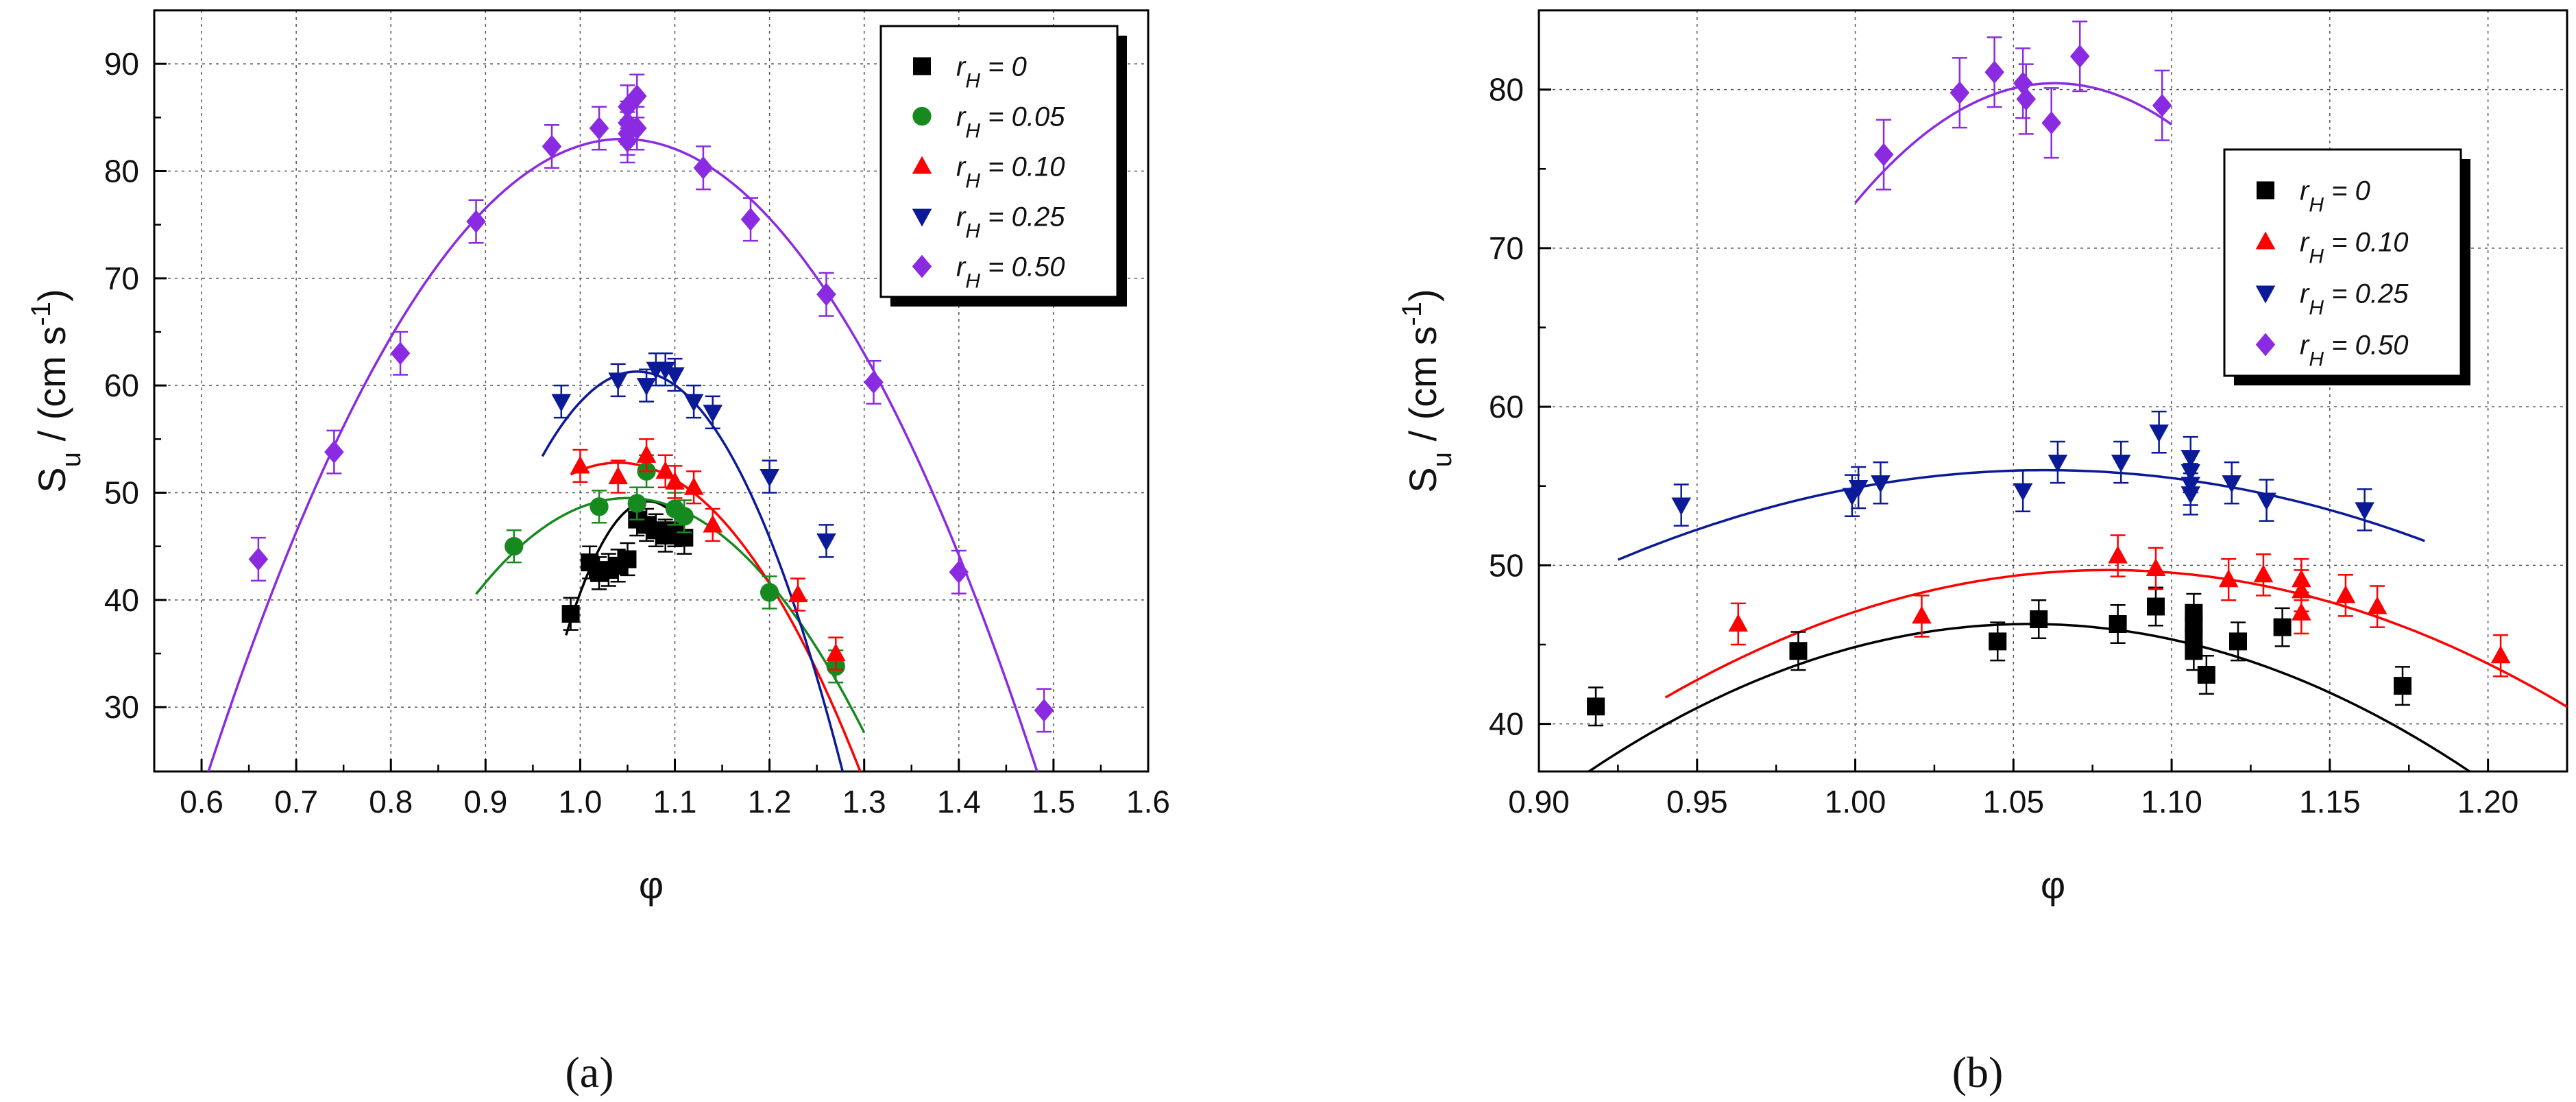 This screenshot has height=1102, width=2576. What do you see at coordinates (2335, 196) in the screenshot?
I see `legend-entry: rH = 0` at bounding box center [2335, 196].